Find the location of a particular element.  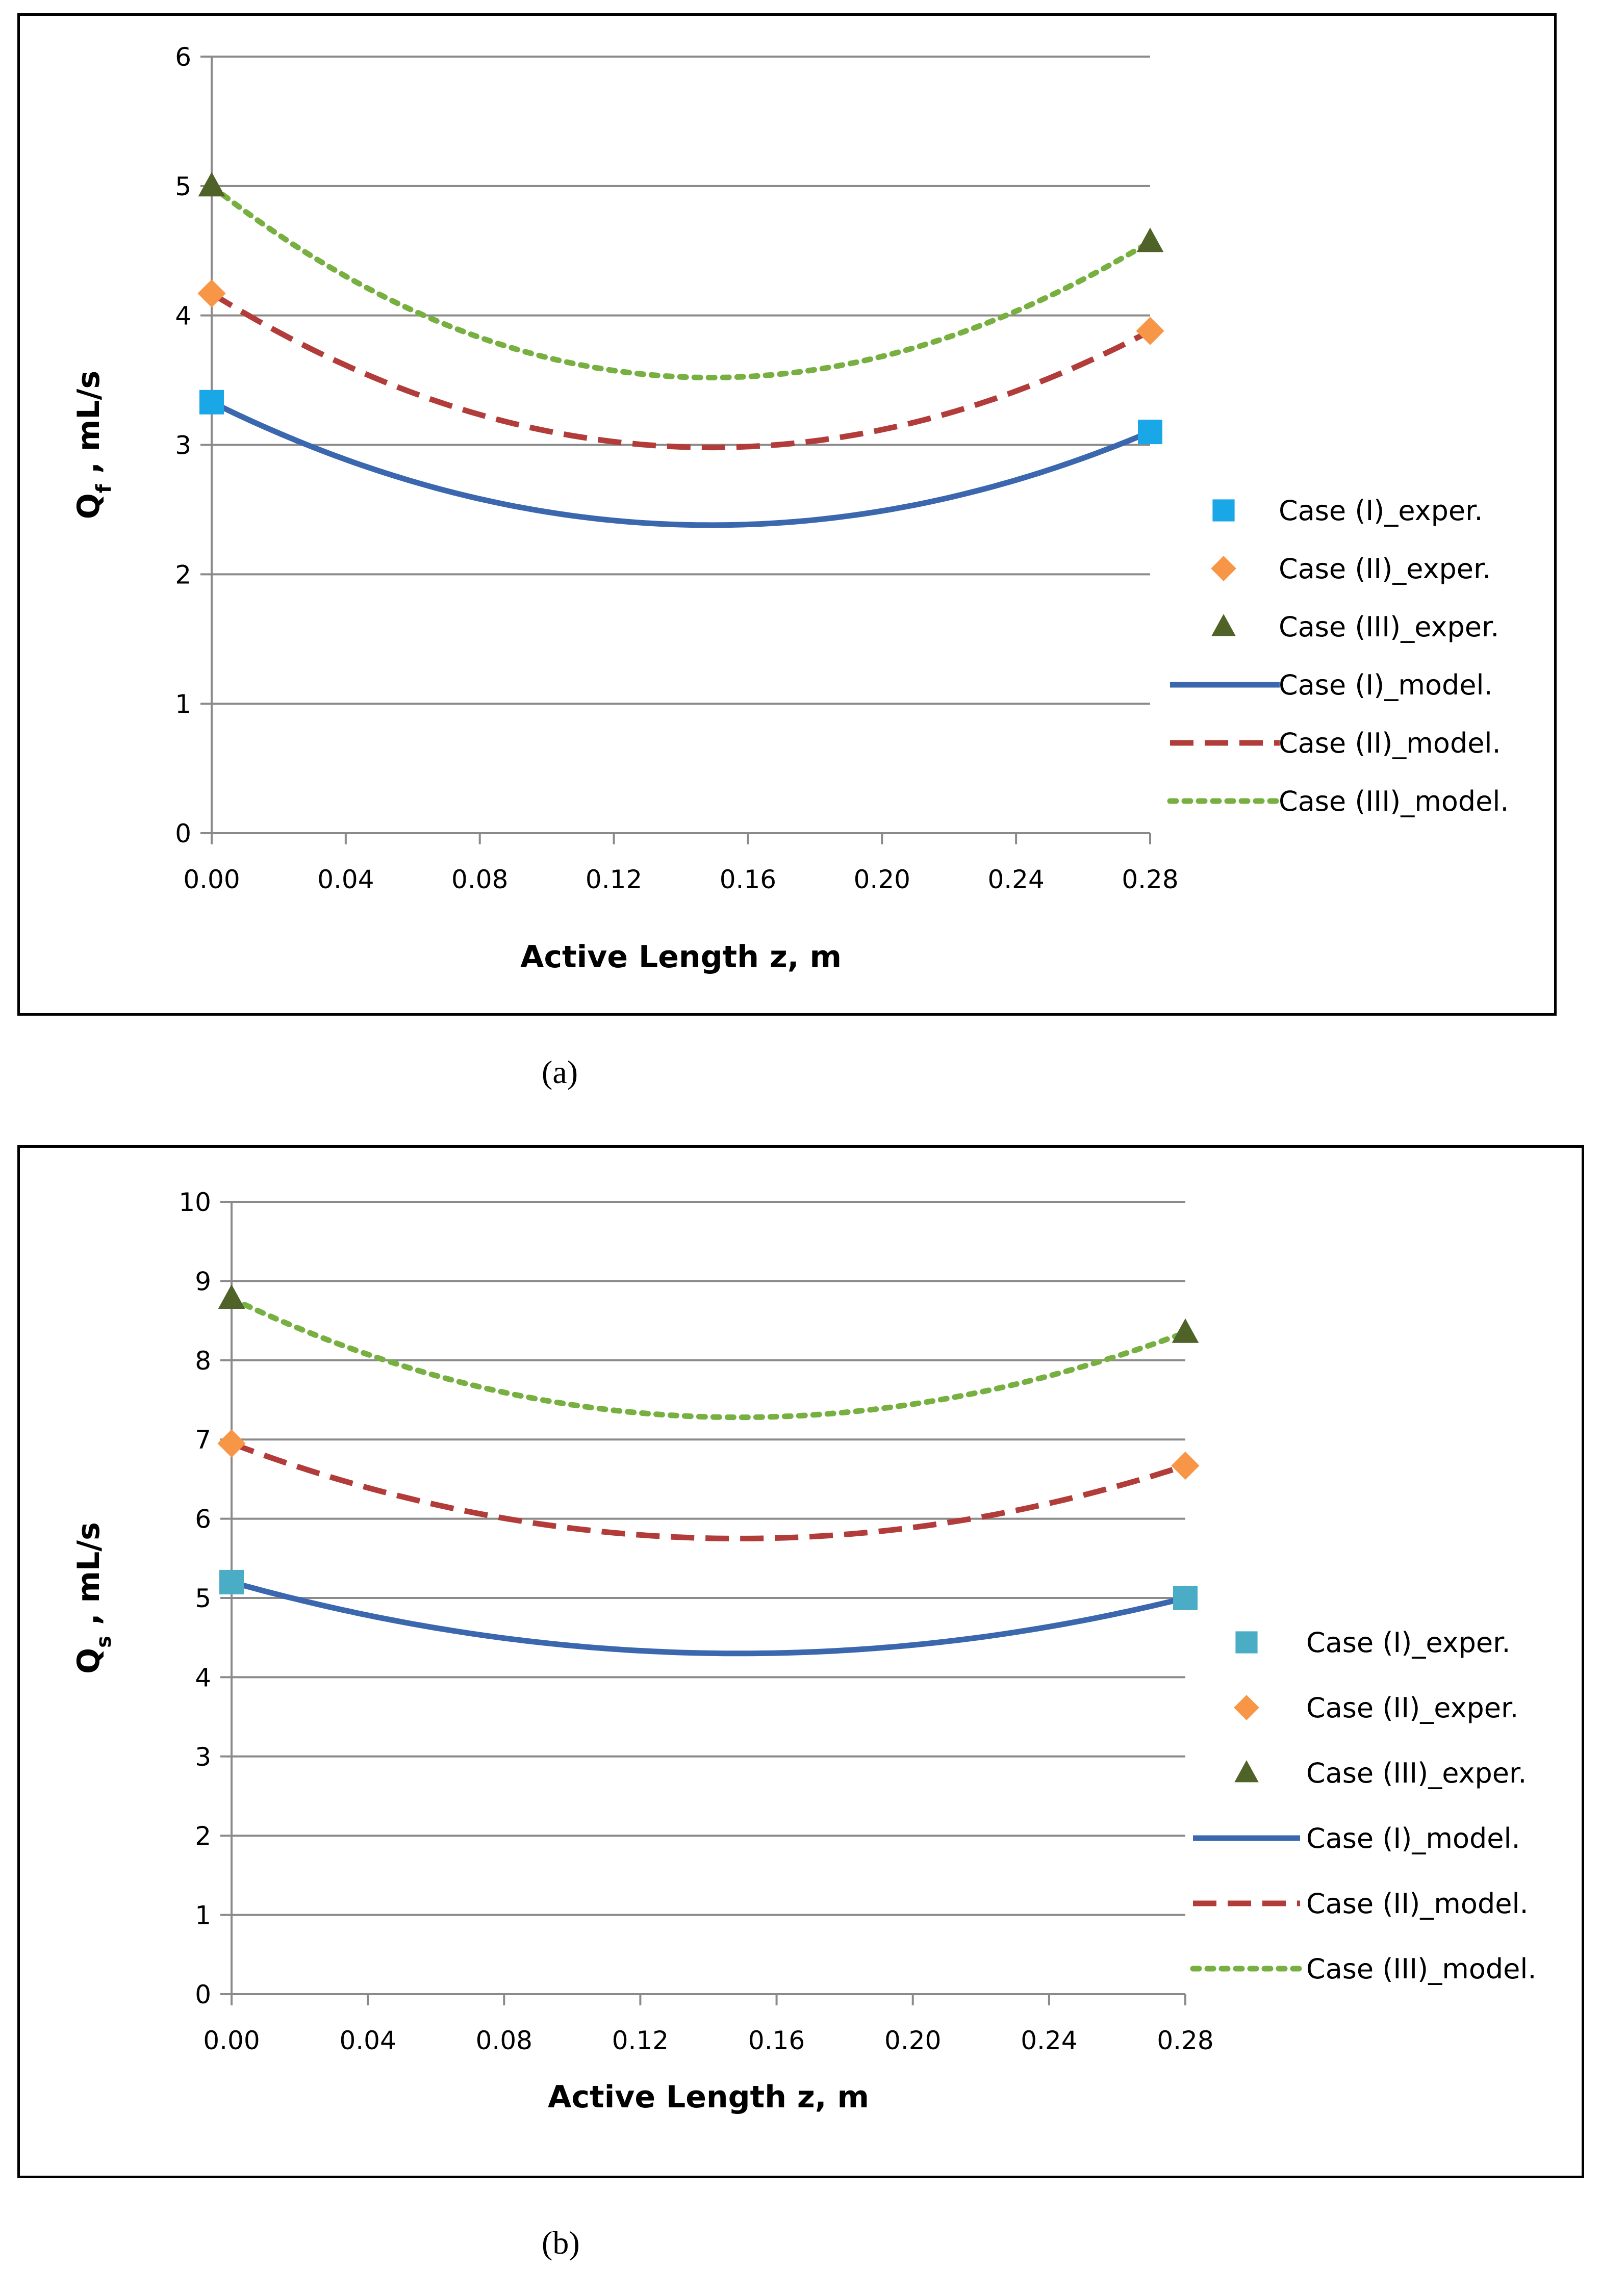

chart-a-legend-label-5: Case (III)_model. is located at coordinates (1394, 801).